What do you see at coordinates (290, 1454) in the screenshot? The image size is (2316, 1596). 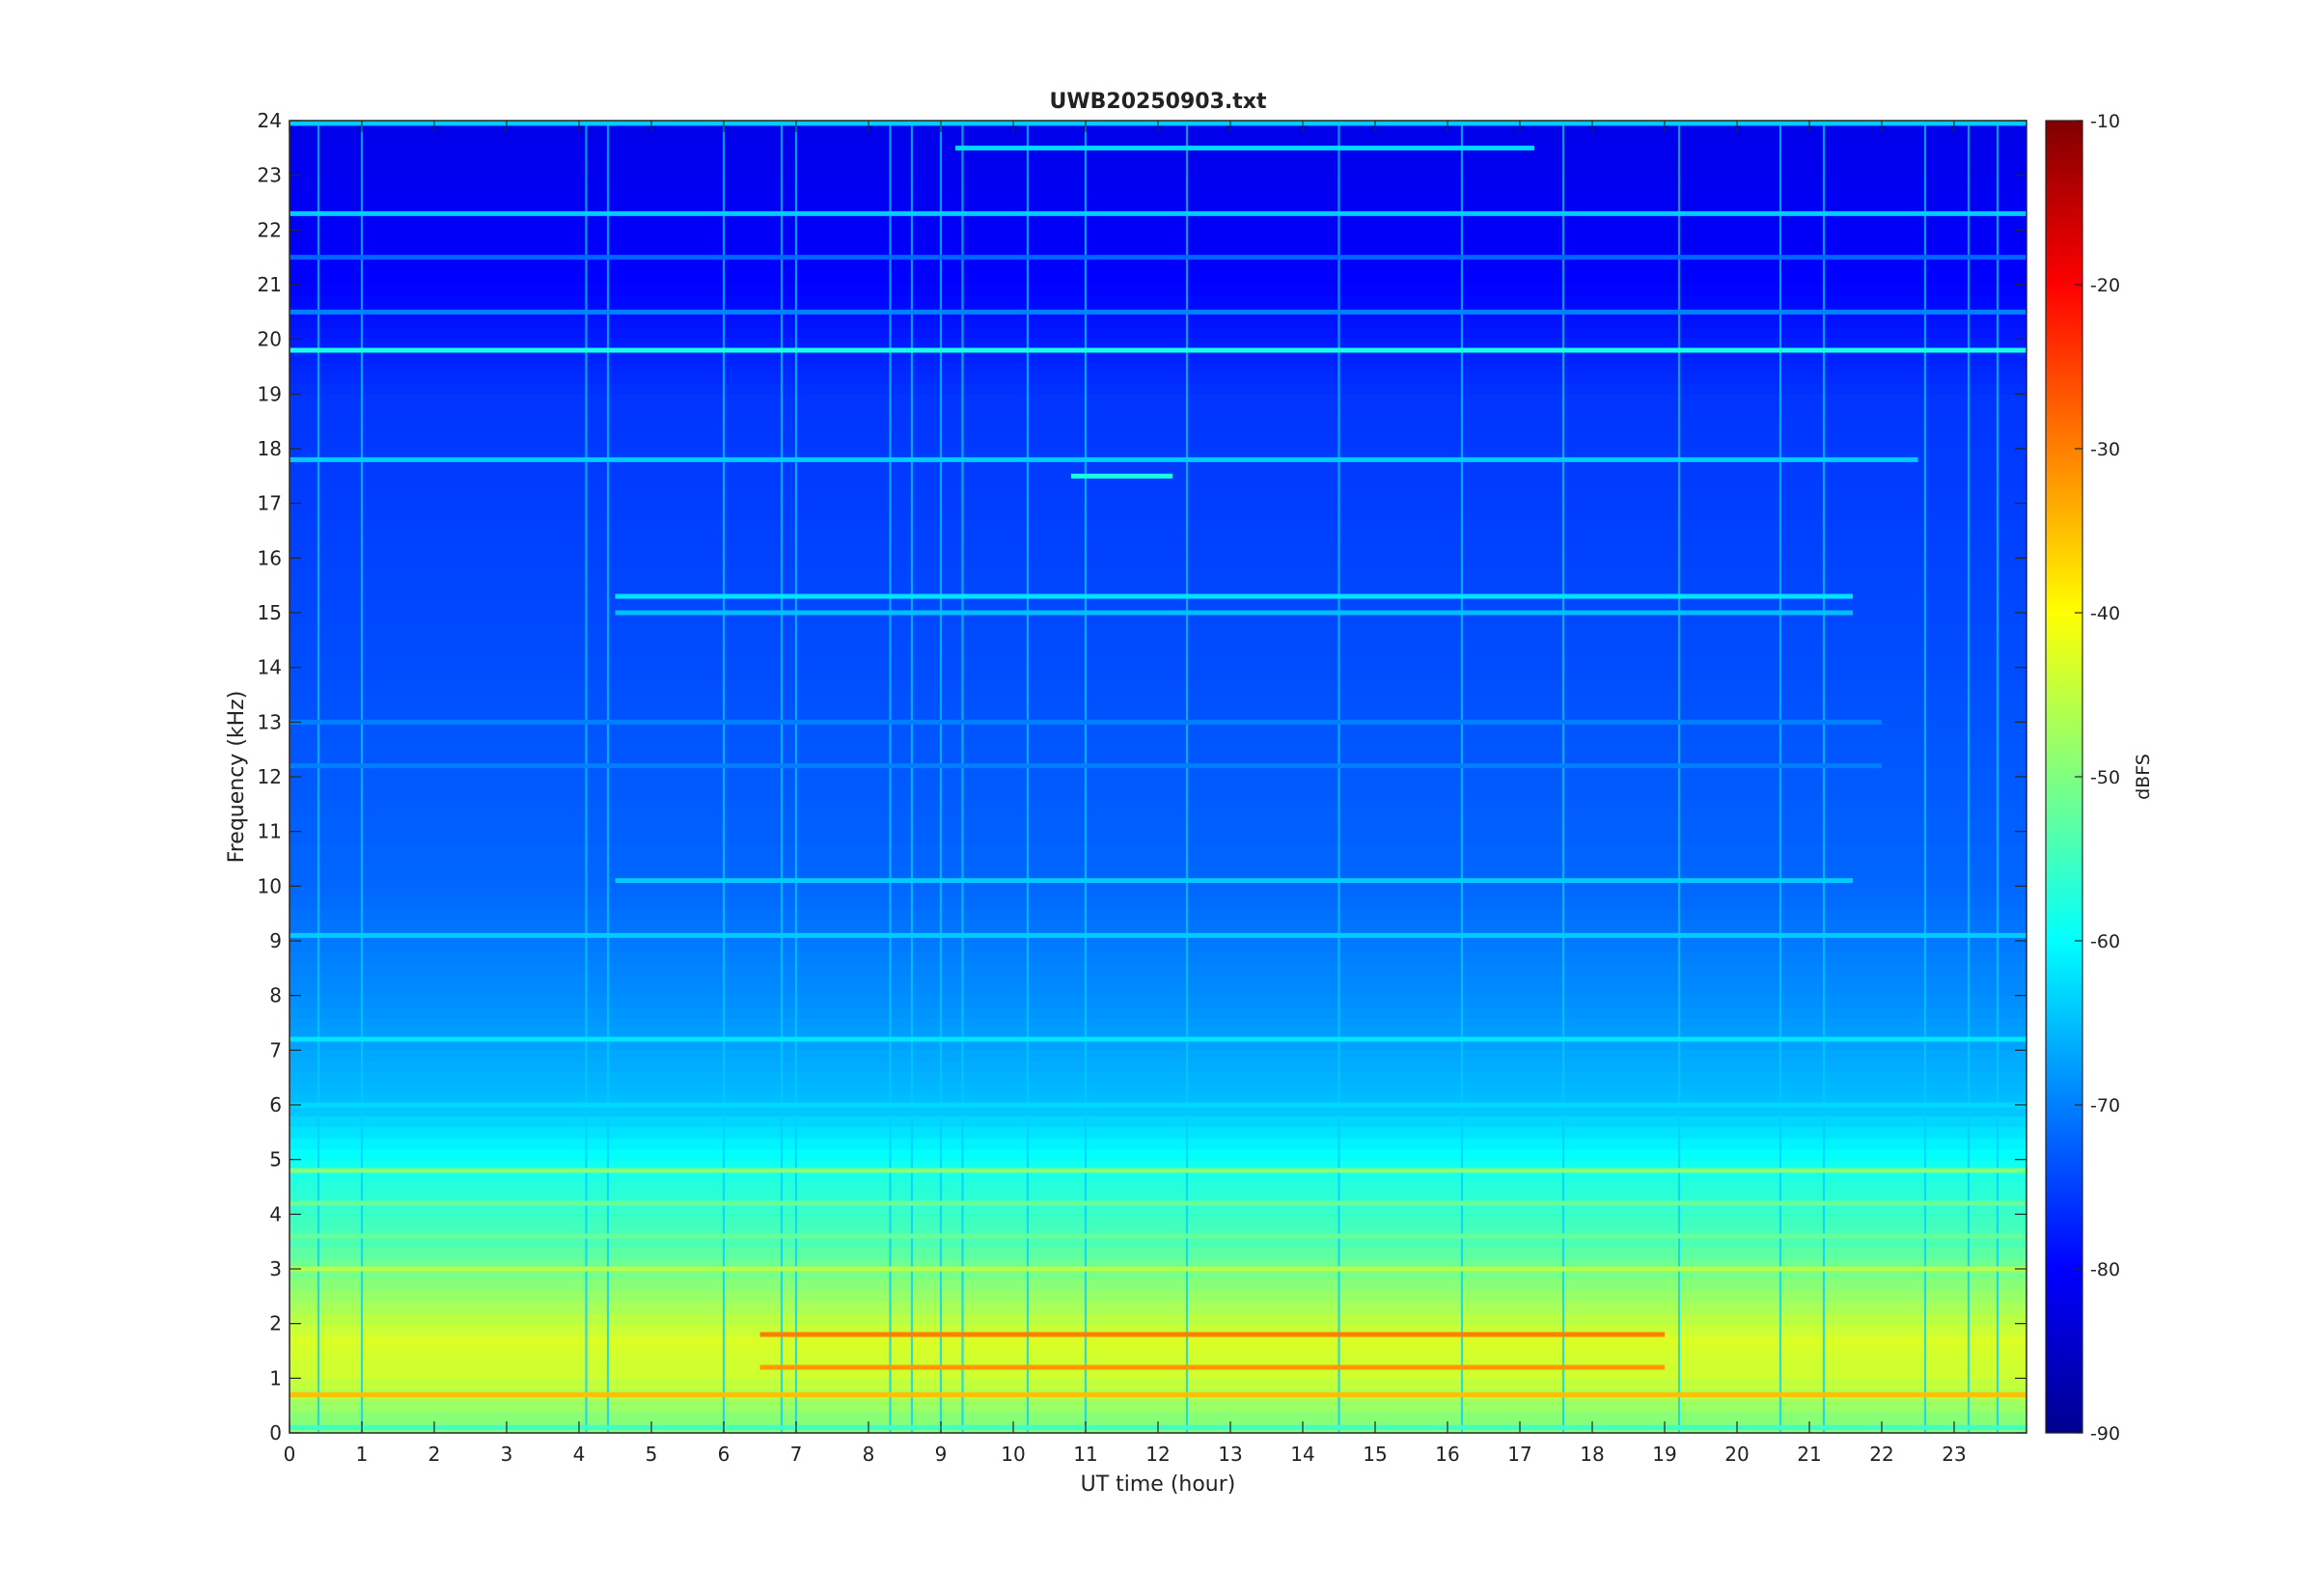 I see `x-tick-label: 0` at bounding box center [290, 1454].